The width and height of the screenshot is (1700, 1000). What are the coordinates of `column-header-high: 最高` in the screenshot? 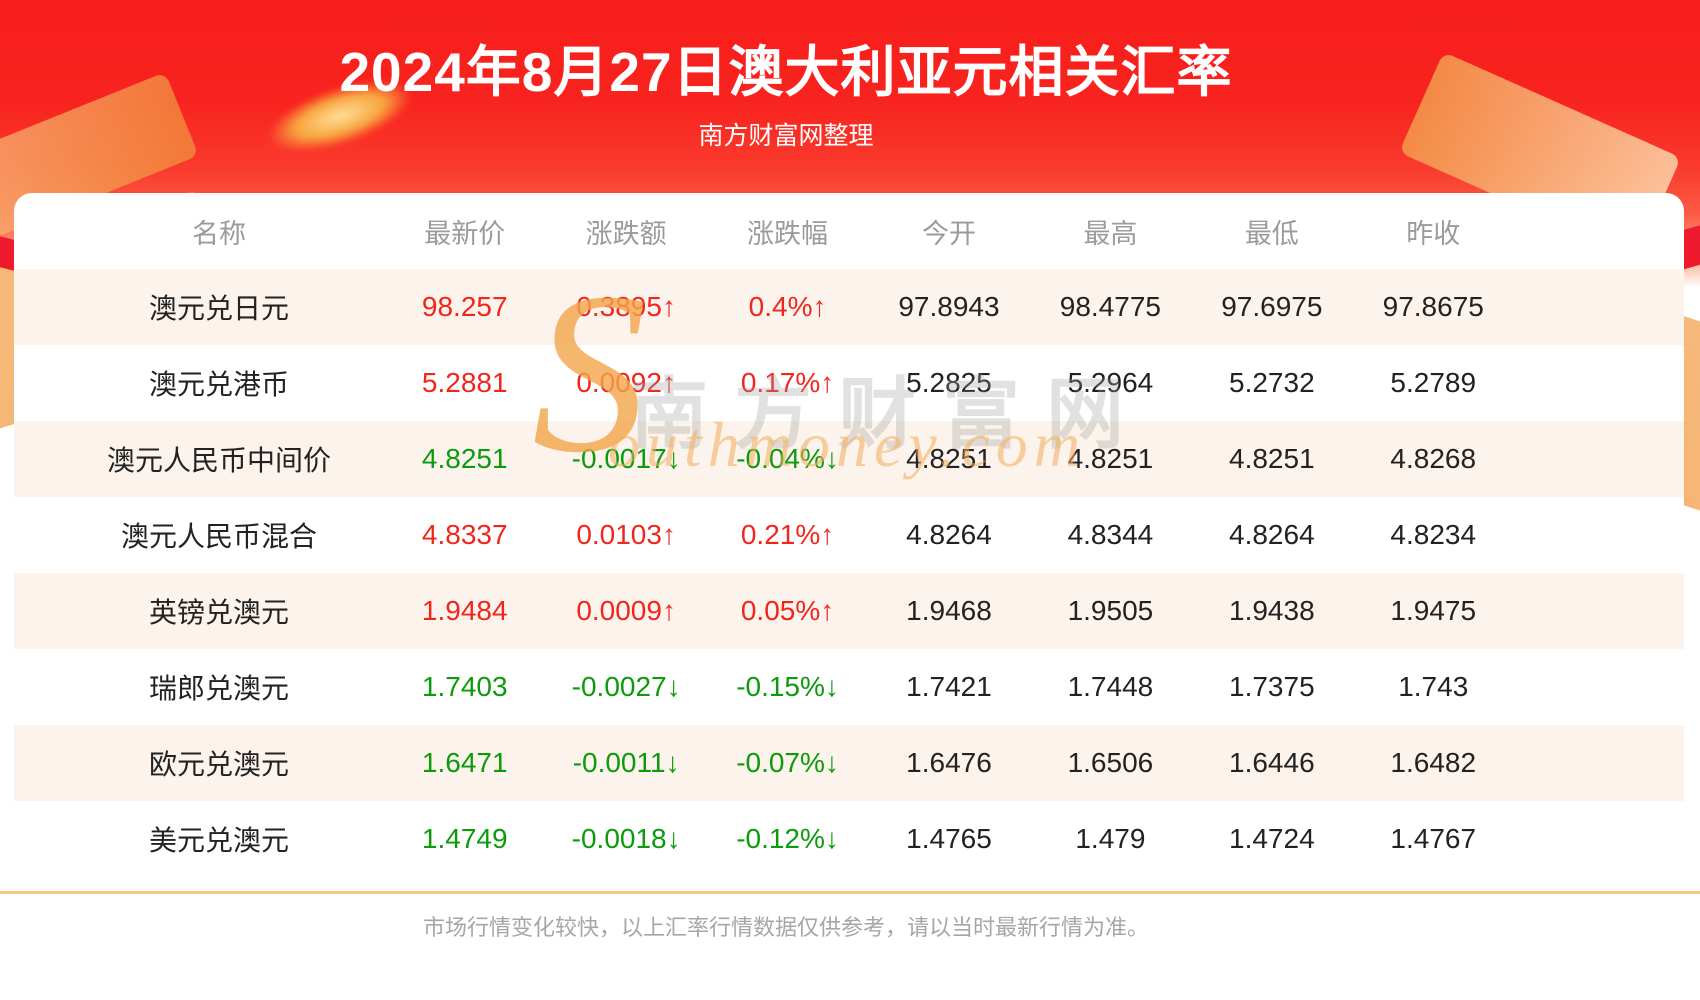 It's located at (1110, 233).